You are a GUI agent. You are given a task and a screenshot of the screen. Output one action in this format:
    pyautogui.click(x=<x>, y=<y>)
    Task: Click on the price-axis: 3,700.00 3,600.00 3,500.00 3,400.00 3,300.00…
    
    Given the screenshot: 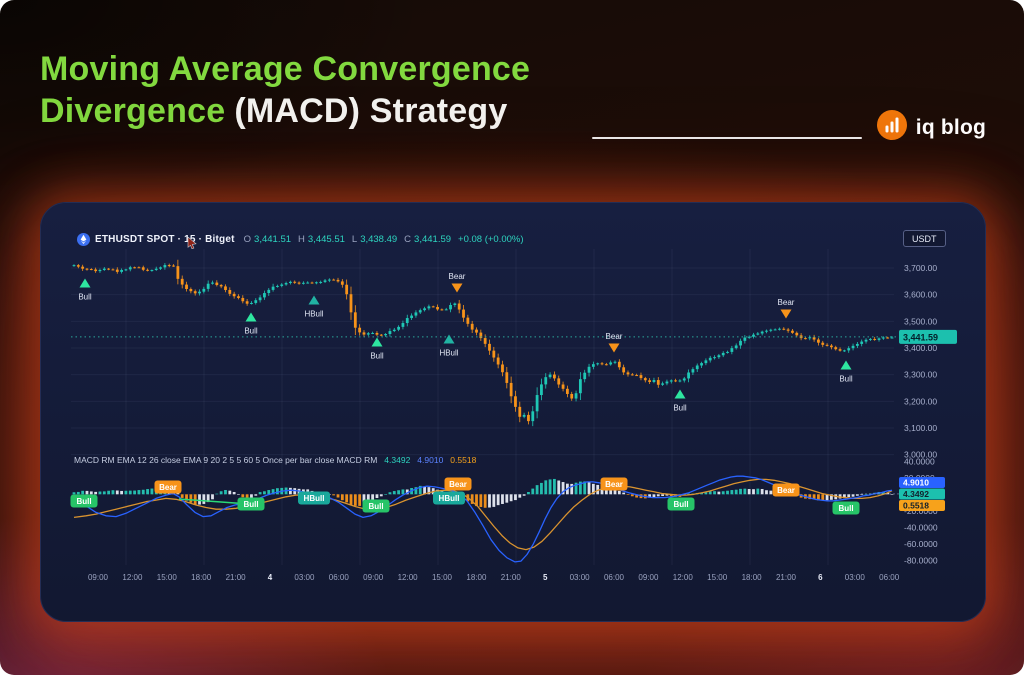 What is the action you would take?
    pyautogui.click(x=920, y=361)
    